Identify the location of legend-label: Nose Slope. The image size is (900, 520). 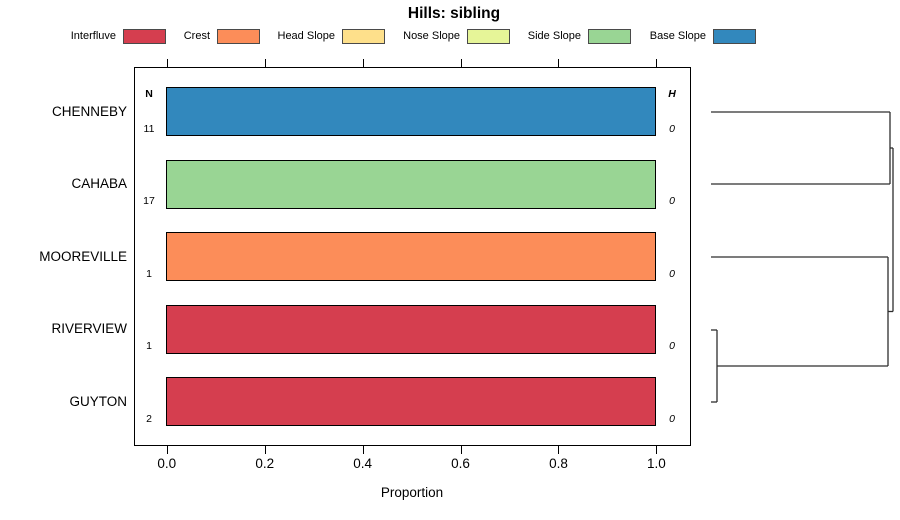
(431, 36).